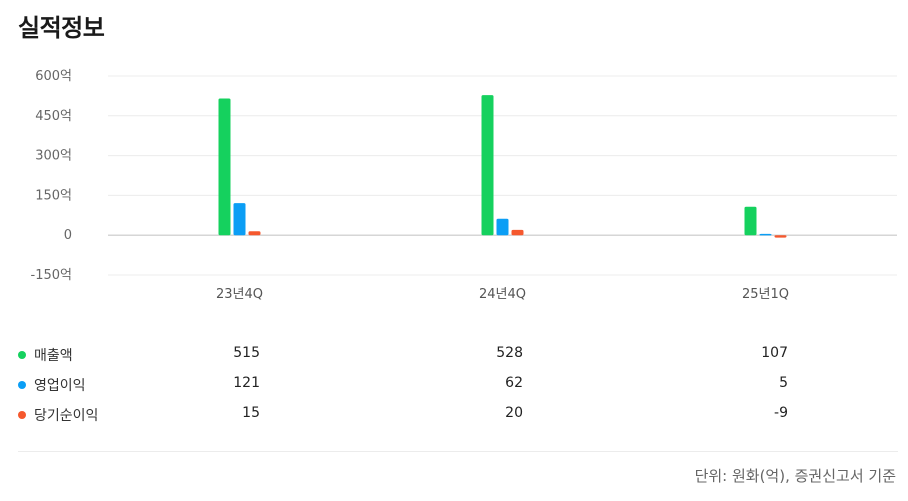 This screenshot has width=908, height=501. What do you see at coordinates (781, 413) in the screenshot?
I see `value-net-25q1: -9` at bounding box center [781, 413].